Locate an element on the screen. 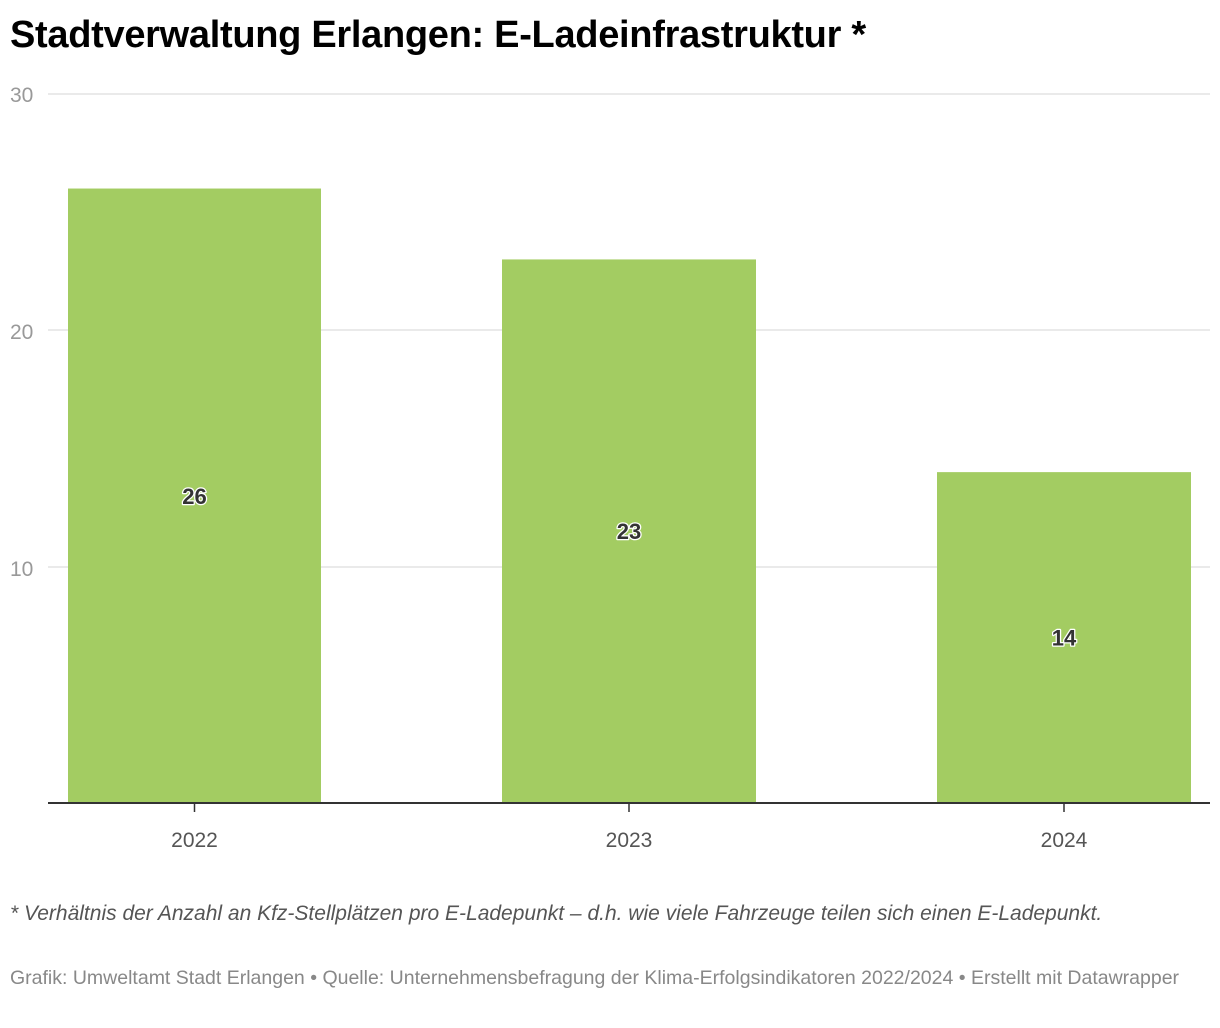 This screenshot has height=1028, width=1220. x-tick-label-2022: 2022 is located at coordinates (194, 840).